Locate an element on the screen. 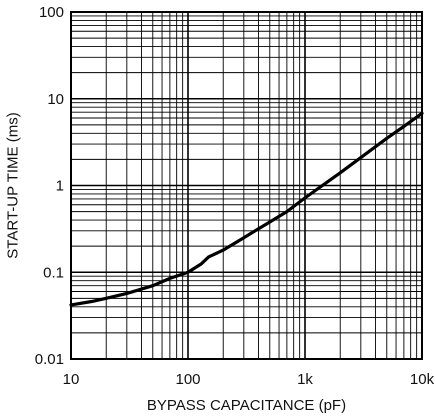 The height and width of the screenshot is (416, 435). y-tick-label: 0.1 is located at coordinates (53, 272).